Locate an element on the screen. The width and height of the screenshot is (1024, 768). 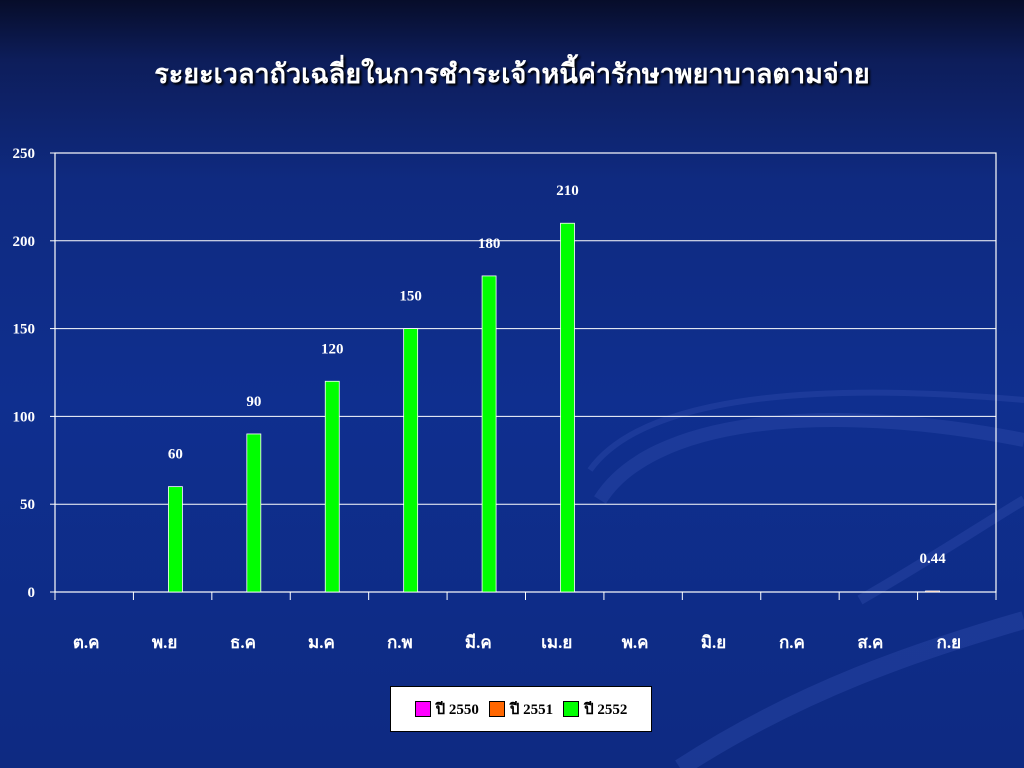
y-tick-label: 250 is located at coordinates (24, 154).